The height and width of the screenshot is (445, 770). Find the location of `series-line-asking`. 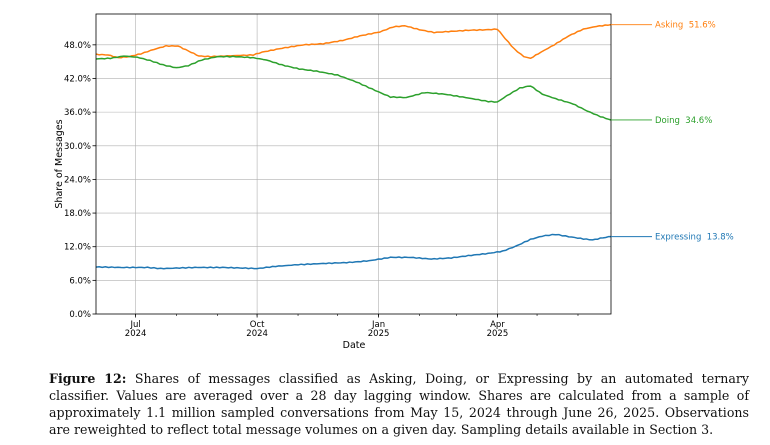

series-line-asking is located at coordinates (353, 41).